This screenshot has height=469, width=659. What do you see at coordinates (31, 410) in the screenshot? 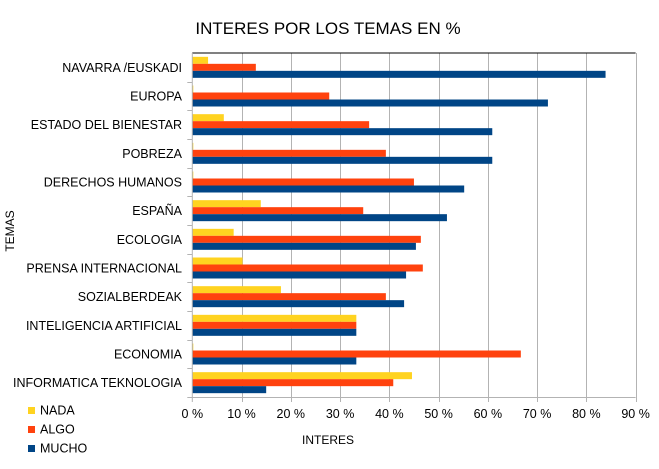
I see `legend-swatch-nada` at bounding box center [31, 410].